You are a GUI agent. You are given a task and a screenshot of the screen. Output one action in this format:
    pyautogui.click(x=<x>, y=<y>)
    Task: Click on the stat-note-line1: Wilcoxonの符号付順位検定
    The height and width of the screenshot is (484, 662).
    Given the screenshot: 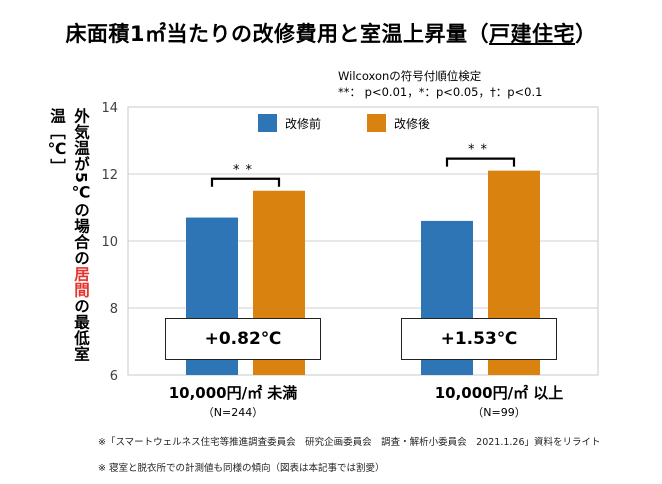 What is the action you would take?
    pyautogui.click(x=410, y=76)
    